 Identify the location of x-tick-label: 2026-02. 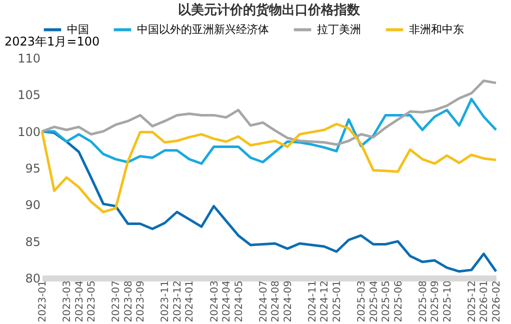
(497, 301).